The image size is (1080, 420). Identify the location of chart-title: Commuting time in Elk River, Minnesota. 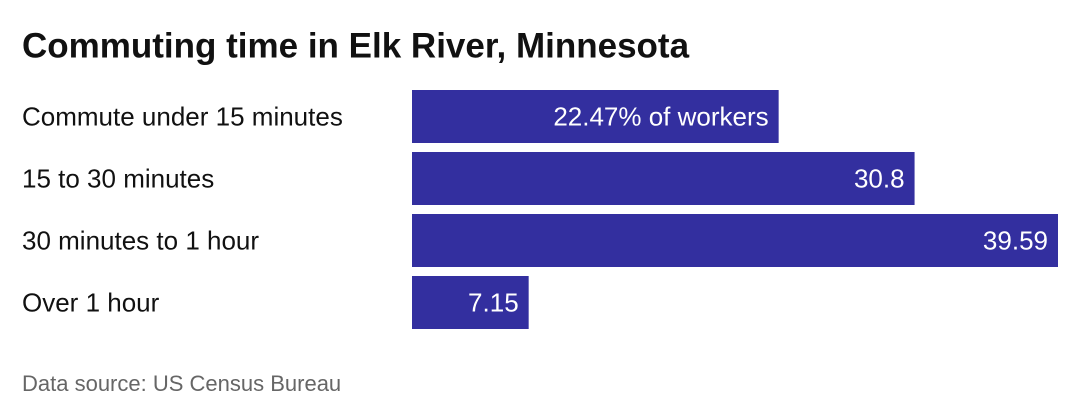
(356, 45).